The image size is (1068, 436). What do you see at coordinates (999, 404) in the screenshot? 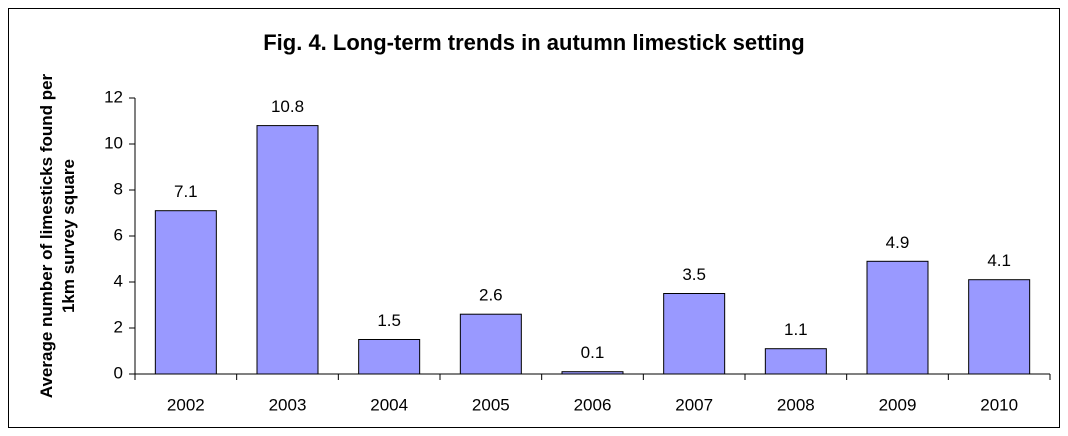
I see `x-tick-label: 2010` at bounding box center [999, 404].